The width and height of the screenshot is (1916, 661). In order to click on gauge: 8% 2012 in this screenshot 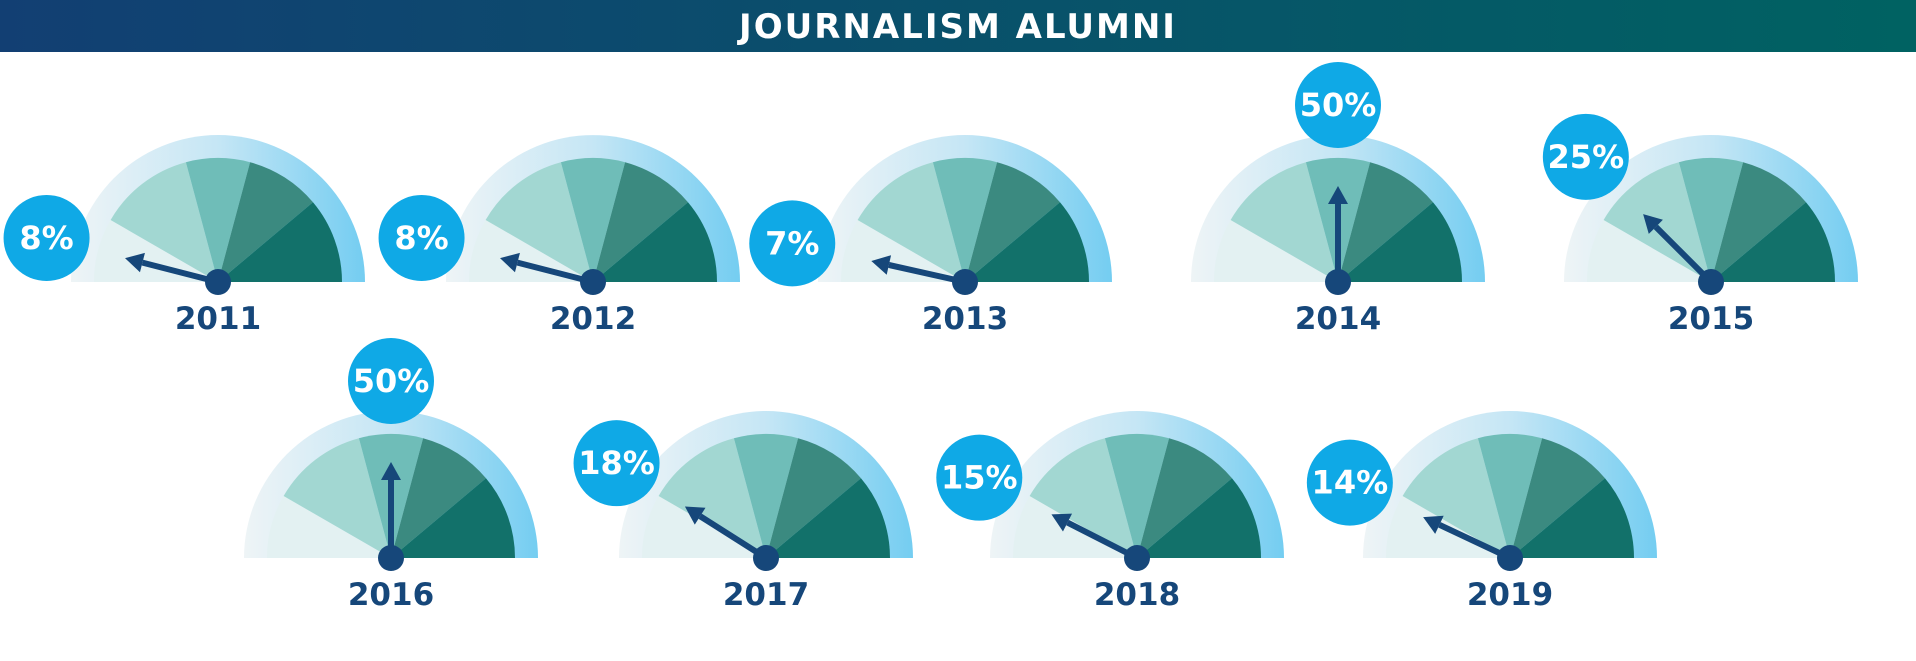, I will do `click(559, 236)`.